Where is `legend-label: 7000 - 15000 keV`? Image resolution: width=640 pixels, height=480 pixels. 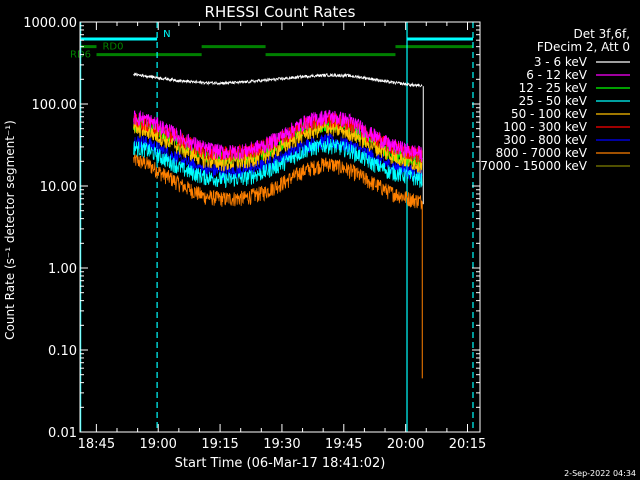 legend-label: 7000 - 15000 keV is located at coordinates (533, 166).